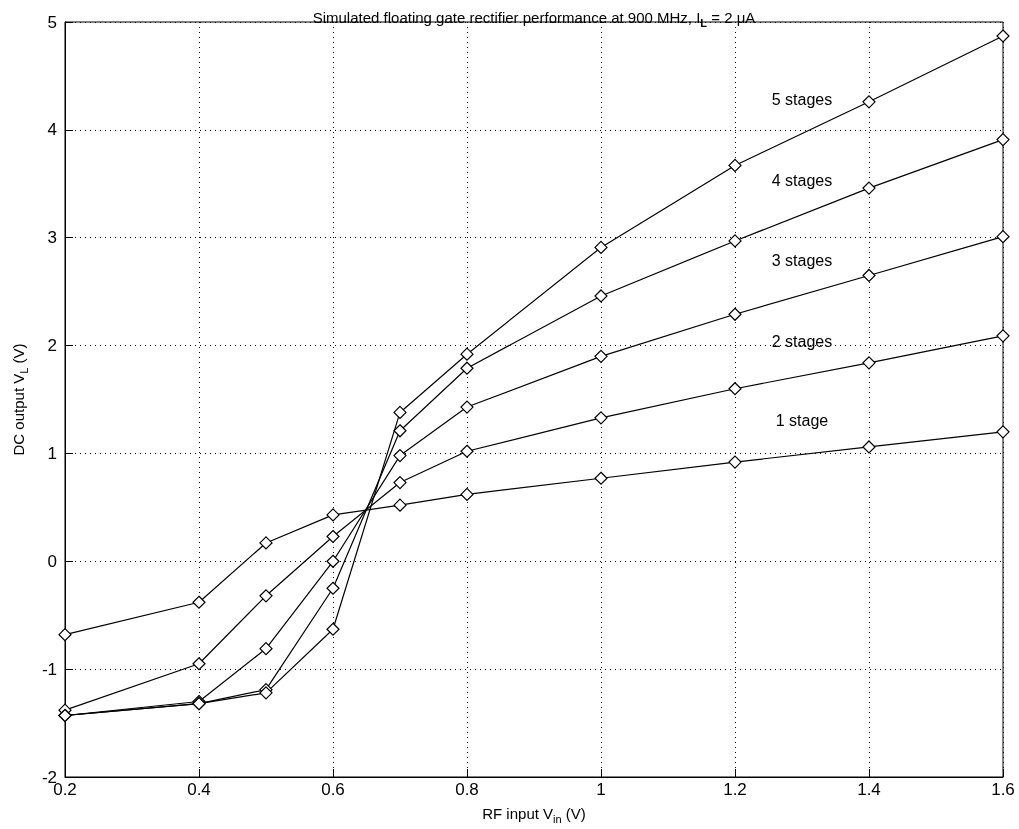 Image resolution: width=1019 pixels, height=829 pixels. What do you see at coordinates (802, 261) in the screenshot?
I see `series-label: 3 stages` at bounding box center [802, 261].